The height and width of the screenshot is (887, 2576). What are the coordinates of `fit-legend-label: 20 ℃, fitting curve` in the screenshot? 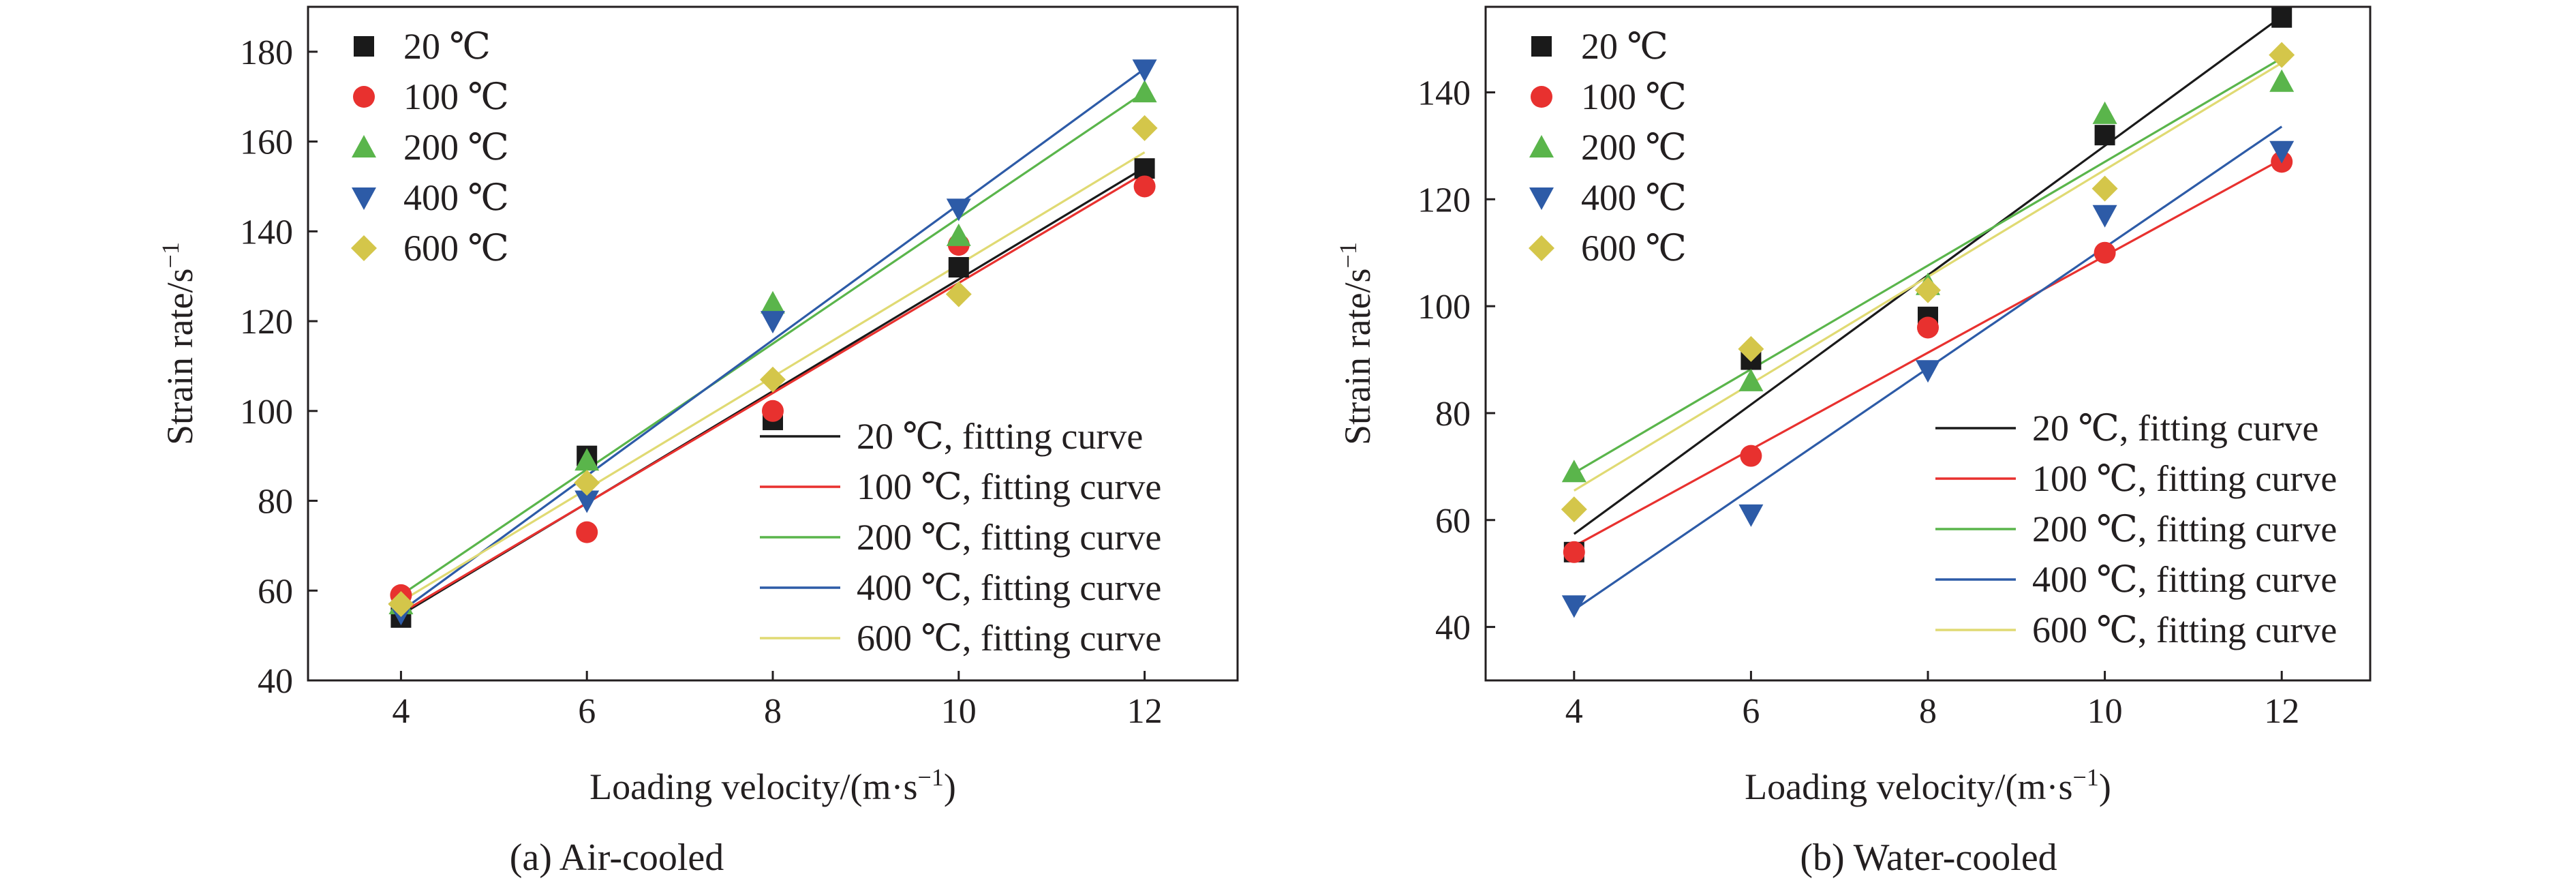 It's located at (1000, 436).